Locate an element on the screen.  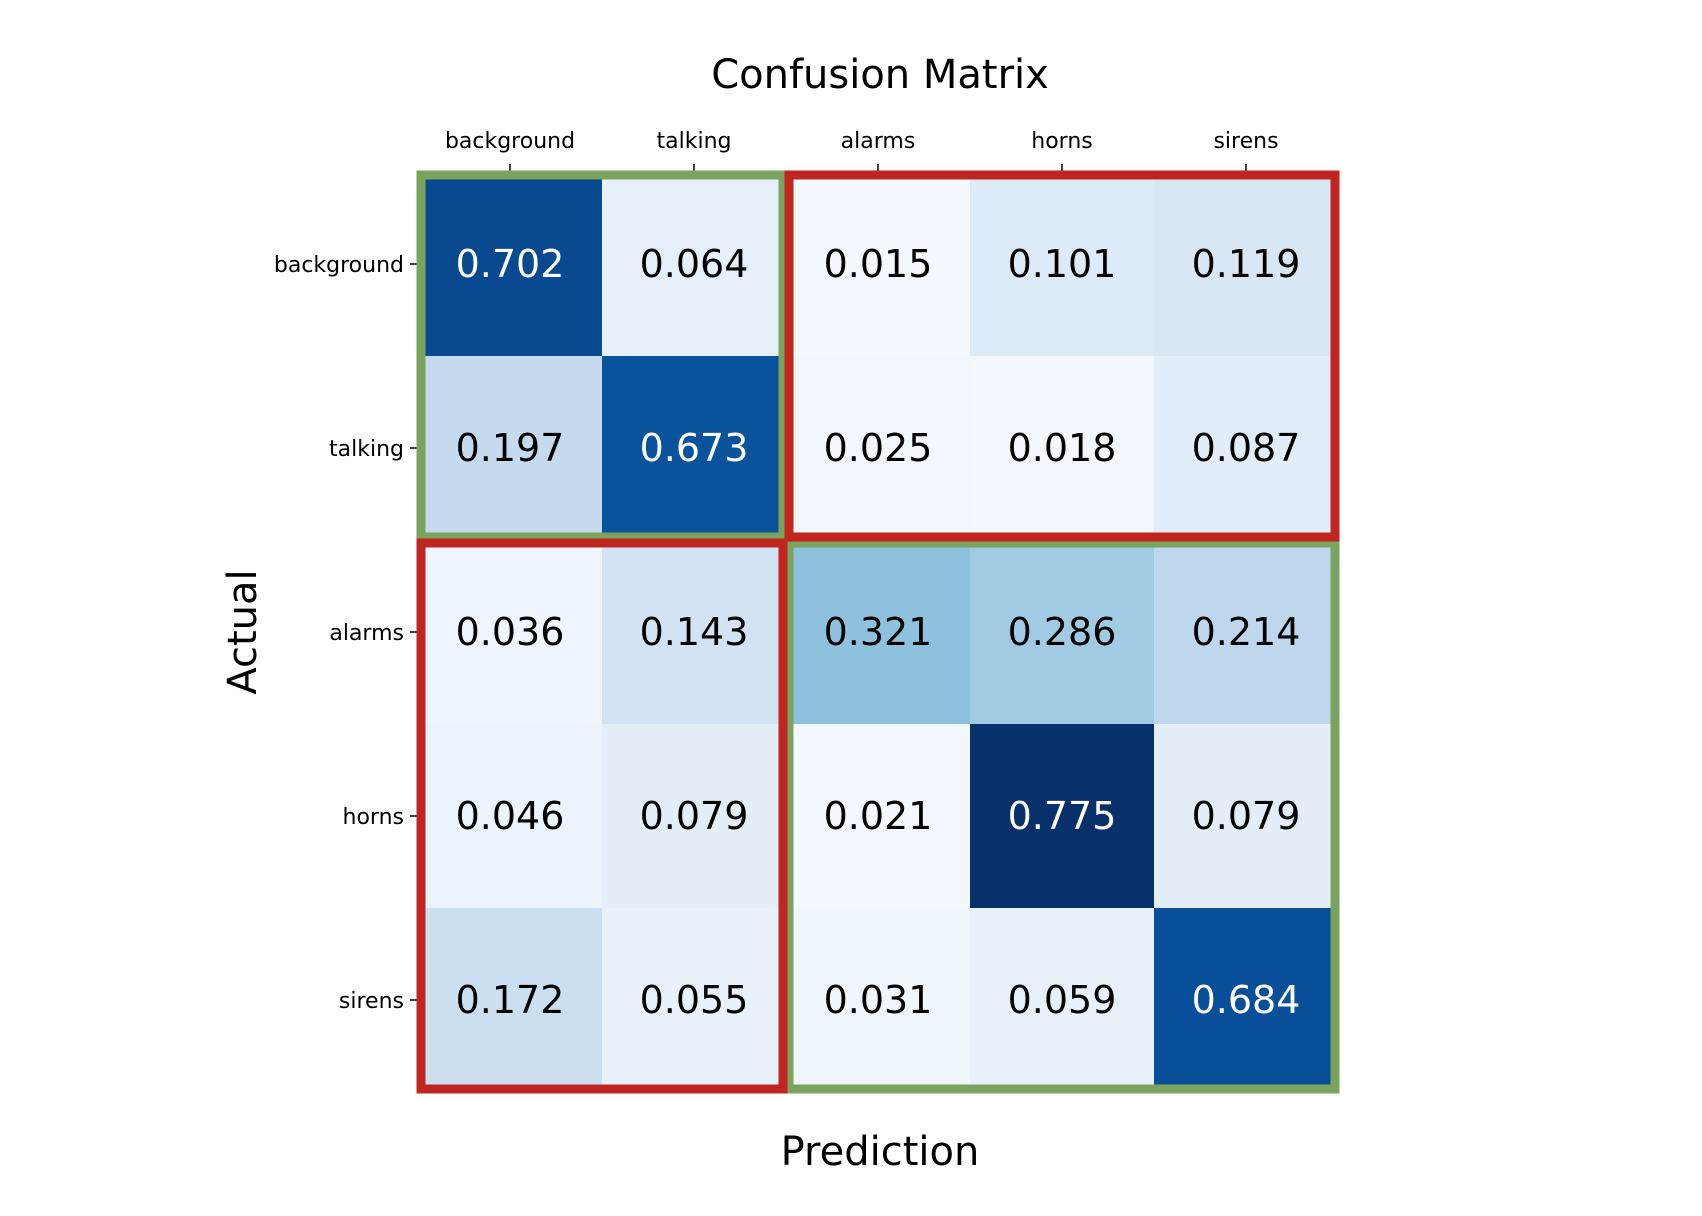
cell-value-label: 0.673 is located at coordinates (694, 448).